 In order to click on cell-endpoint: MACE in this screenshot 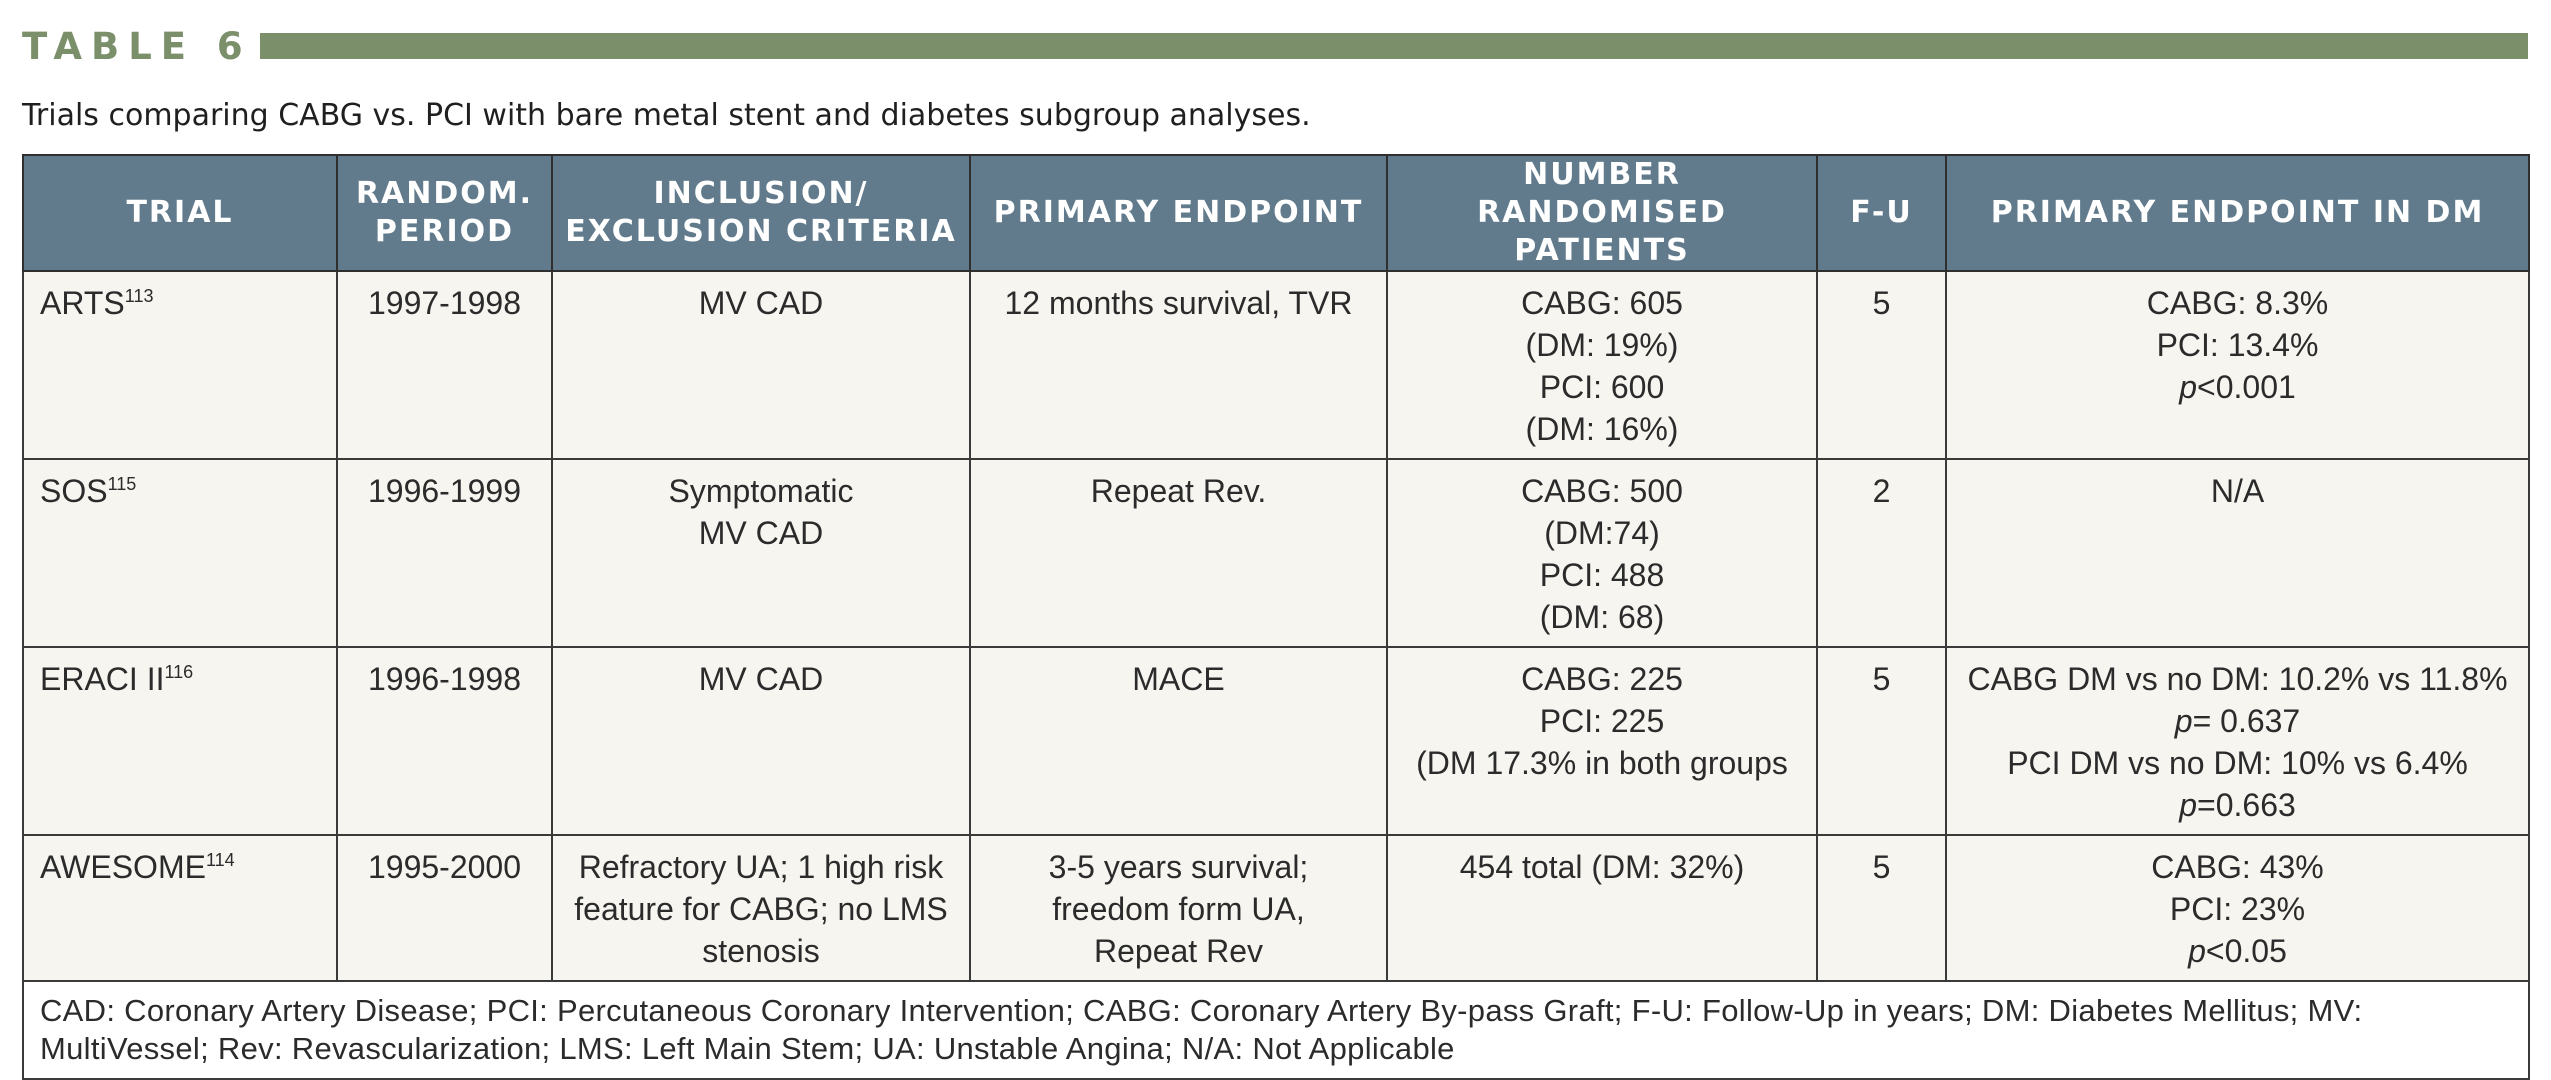, I will do `click(1178, 741)`.